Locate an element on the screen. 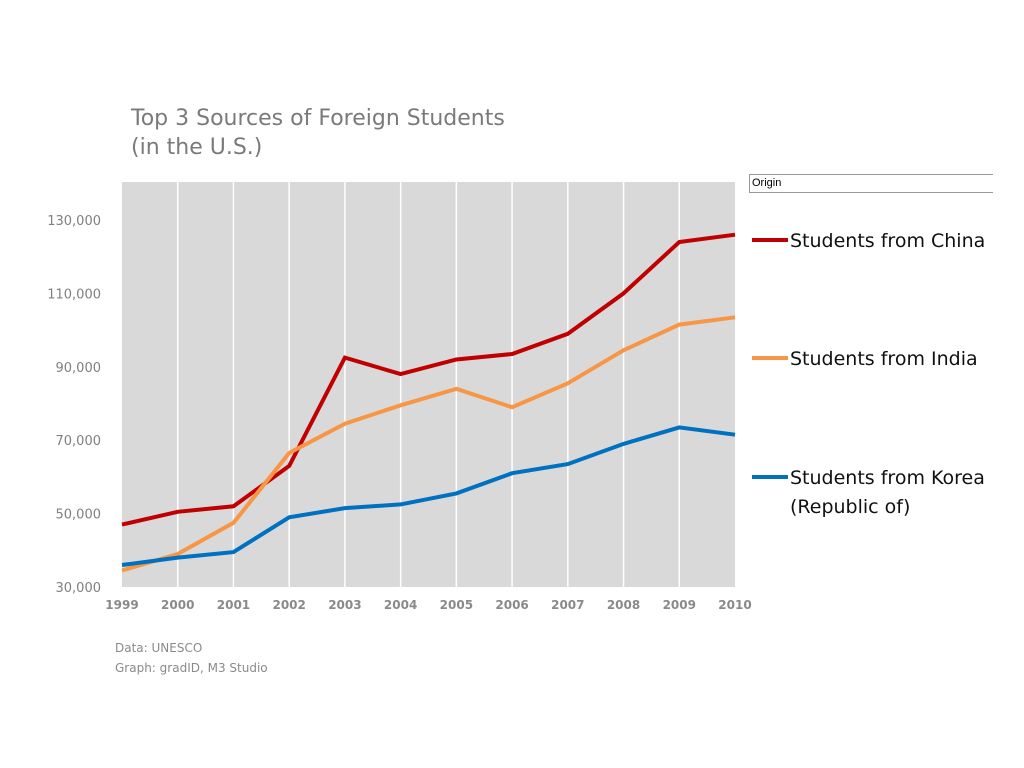  data-source-text: Data: UNESCO is located at coordinates (159, 648).